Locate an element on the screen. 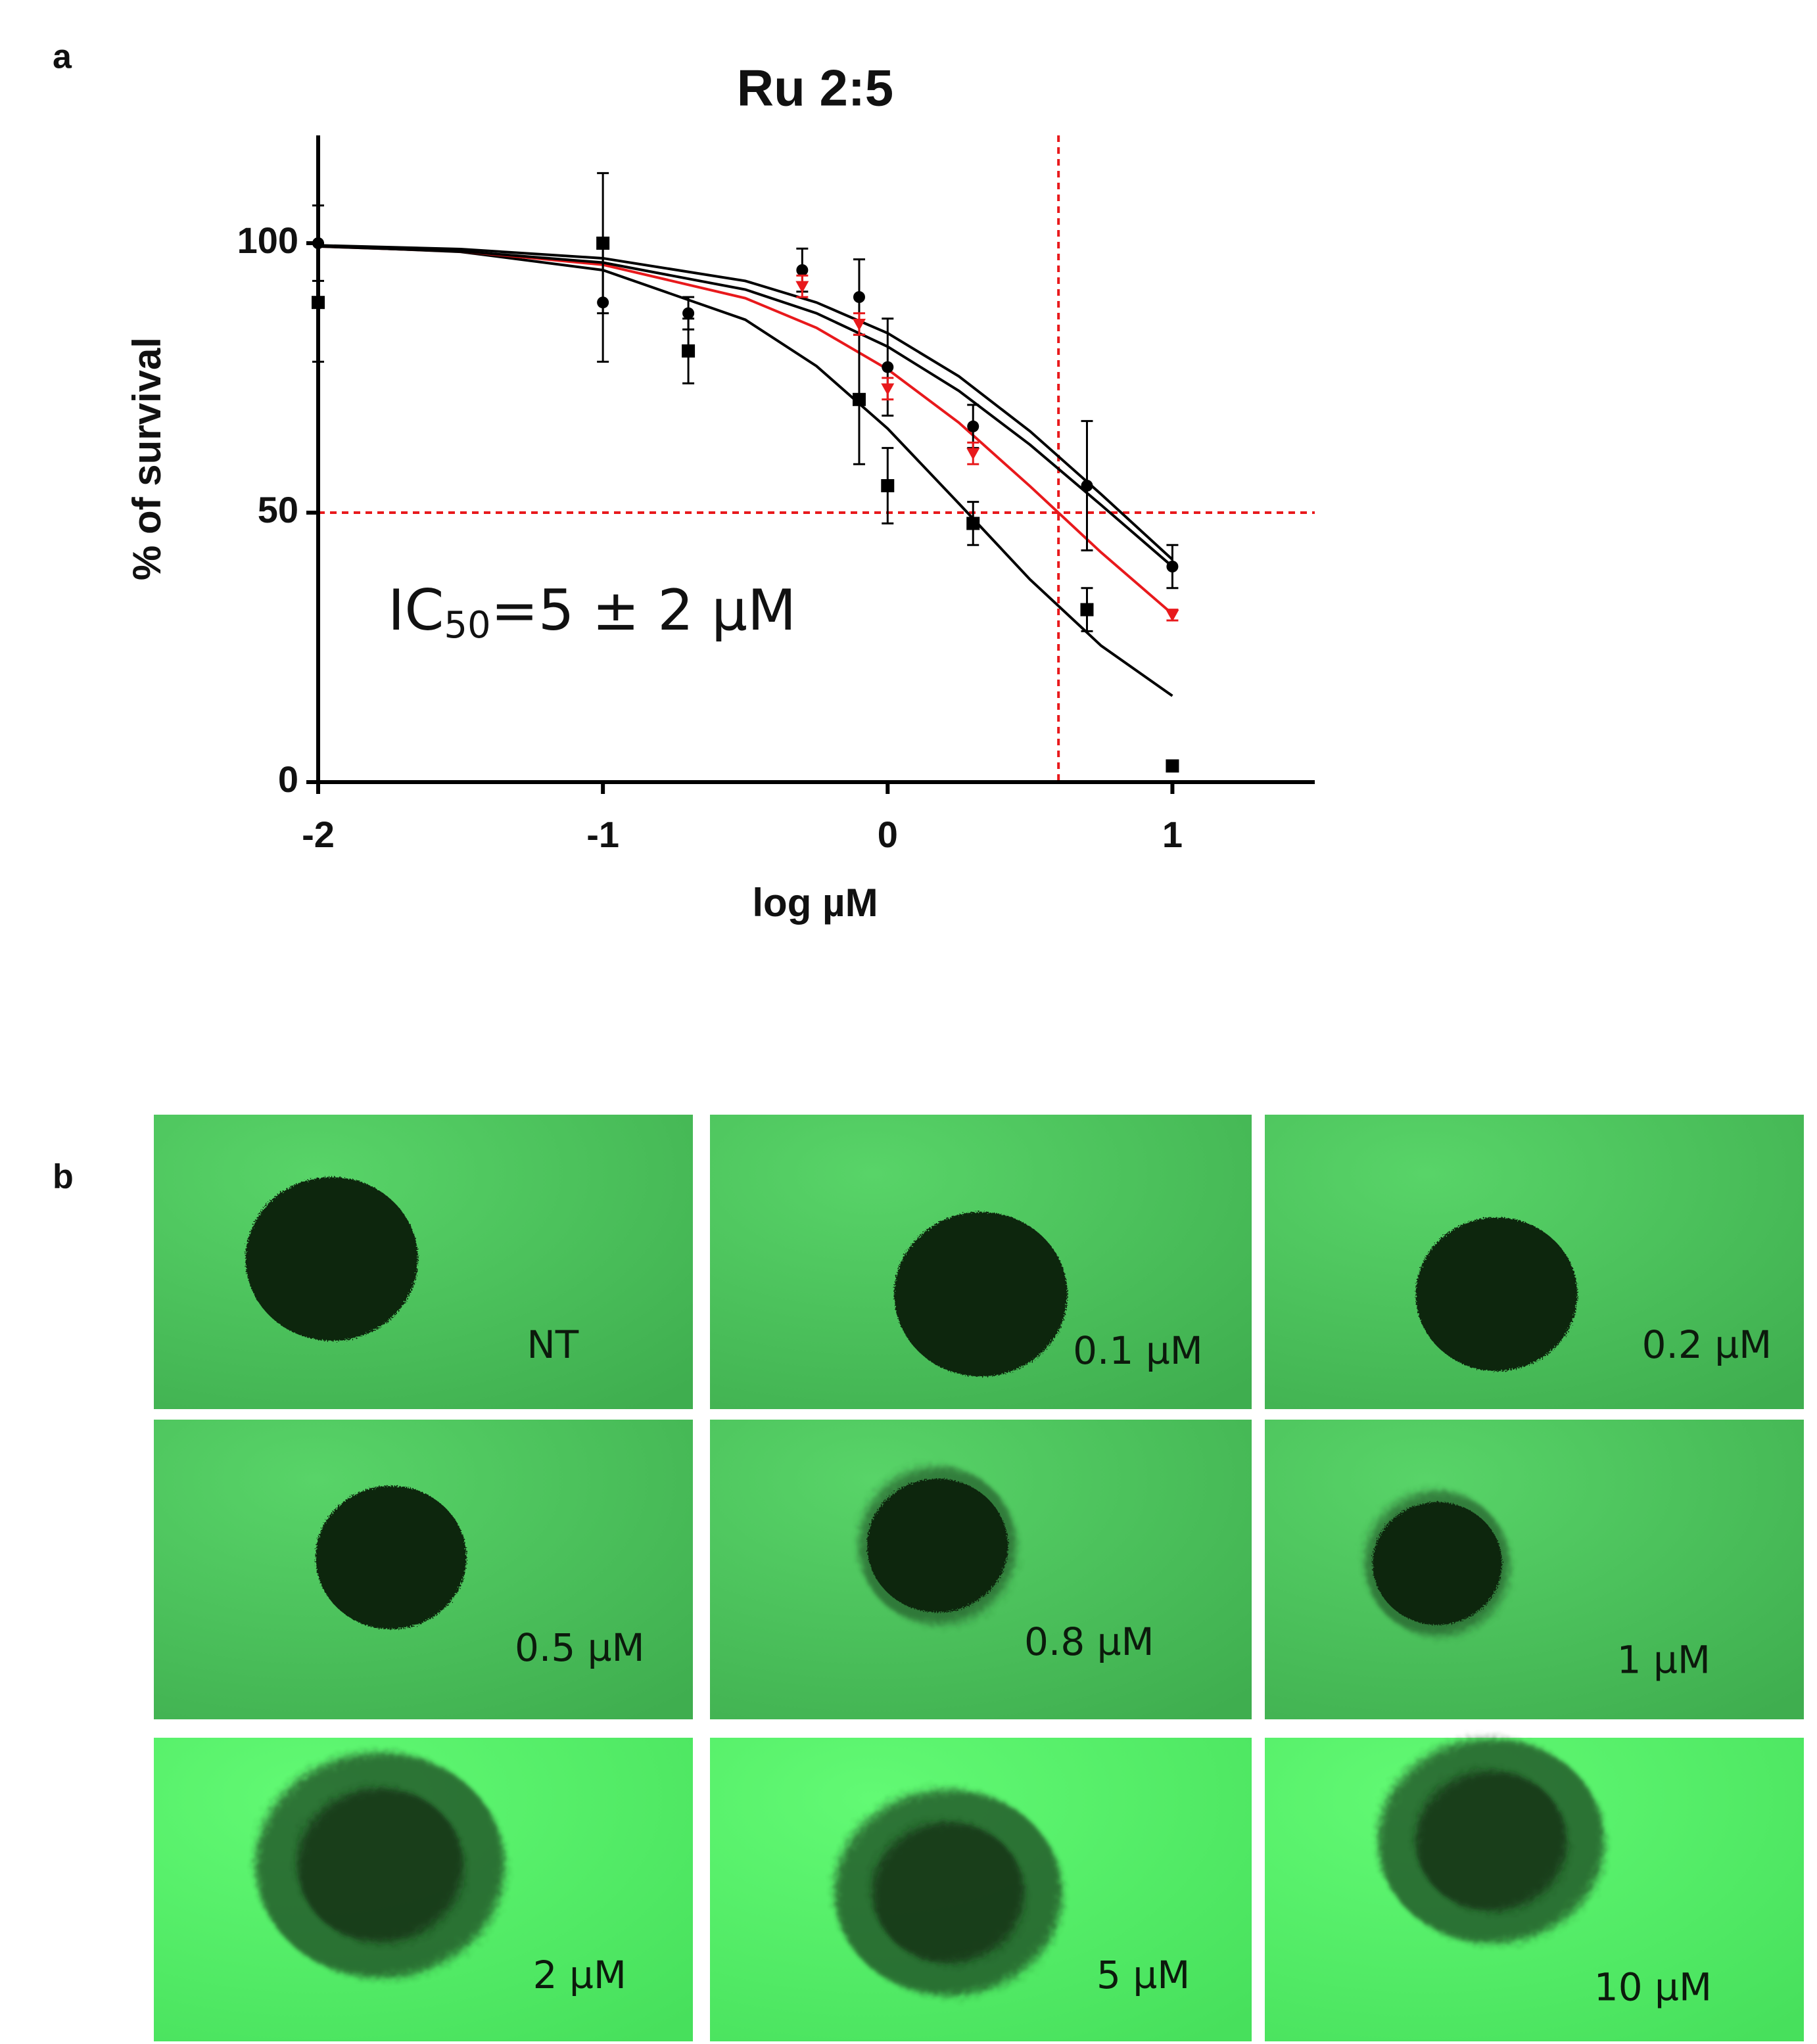  micrograph-label: 2 µM is located at coordinates (579, 1975).